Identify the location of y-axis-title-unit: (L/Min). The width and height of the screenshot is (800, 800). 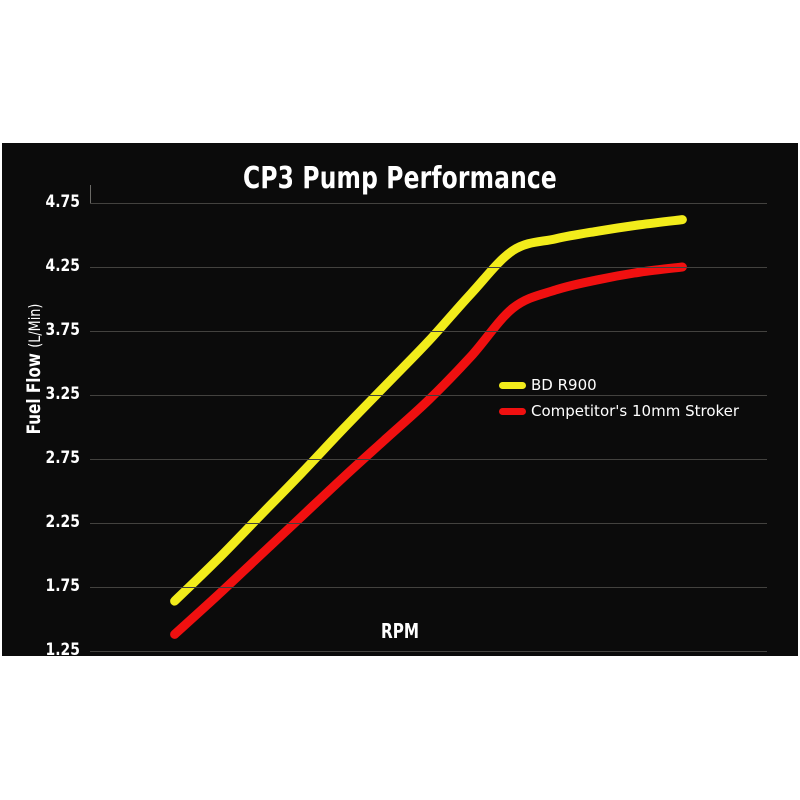
(34, 325).